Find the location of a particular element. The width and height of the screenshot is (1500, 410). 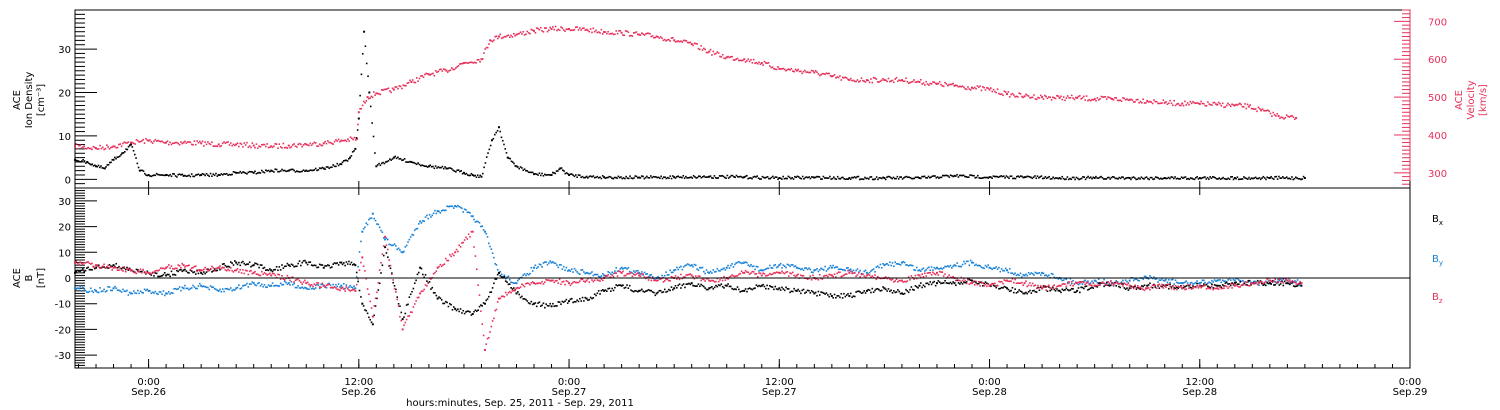

velocity-tick-label: 500 is located at coordinates (1437, 98).